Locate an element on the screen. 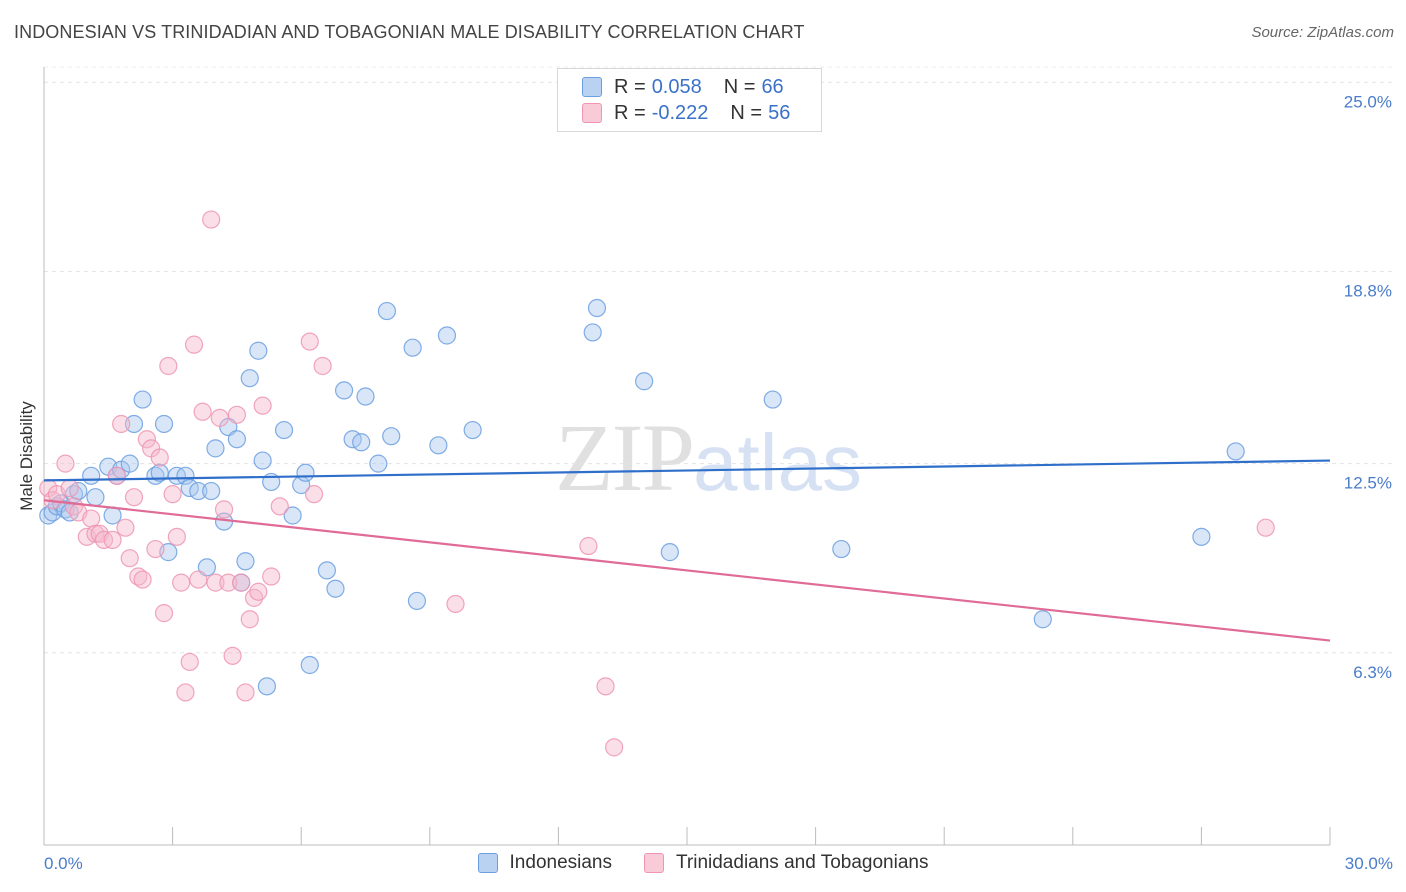 The width and height of the screenshot is (1406, 892). y-tick-label: 12.5% is located at coordinates (1368, 483).